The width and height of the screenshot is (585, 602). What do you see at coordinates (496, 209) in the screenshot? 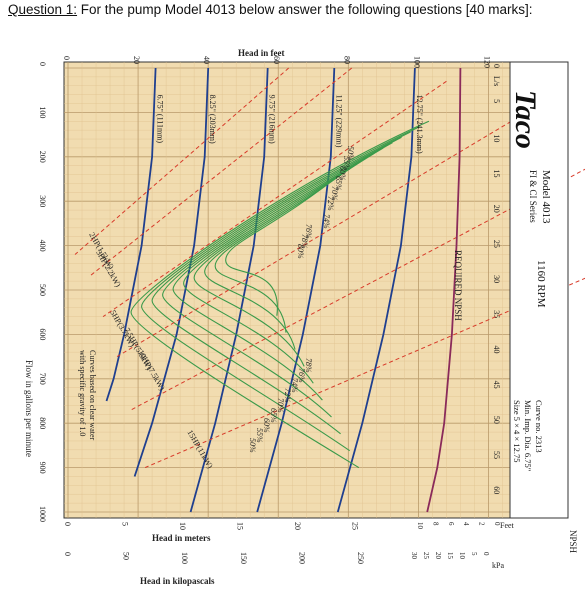
I see `ls-tick-label-4: 20` at bounding box center [496, 209].